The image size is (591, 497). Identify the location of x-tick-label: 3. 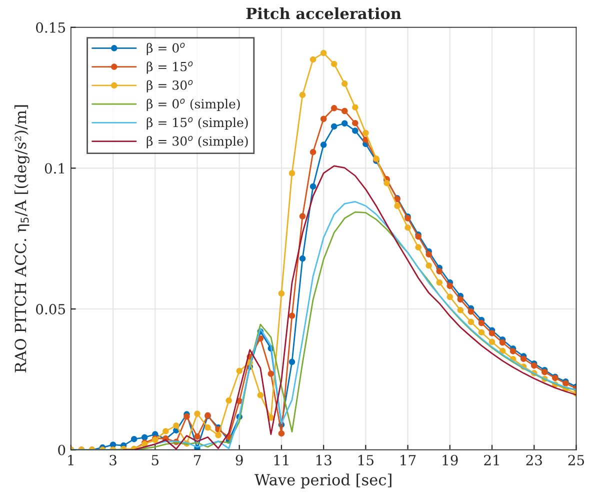
(113, 460).